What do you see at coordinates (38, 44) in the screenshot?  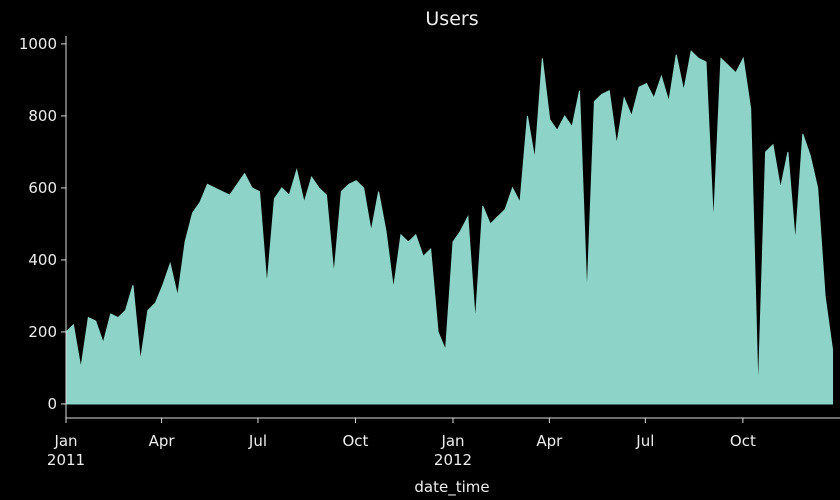 I see `y-tick-label: 1000` at bounding box center [38, 44].